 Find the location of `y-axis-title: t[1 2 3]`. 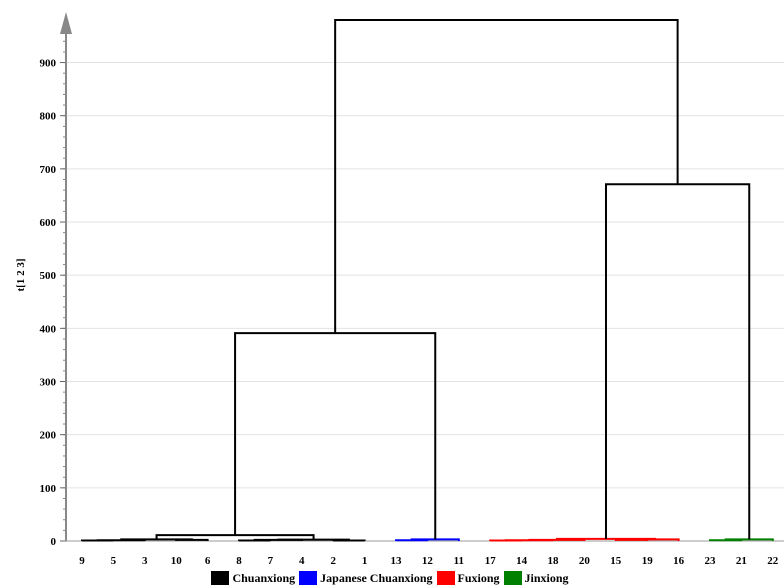

y-axis-title: t[1 2 3] is located at coordinates (21, 275).